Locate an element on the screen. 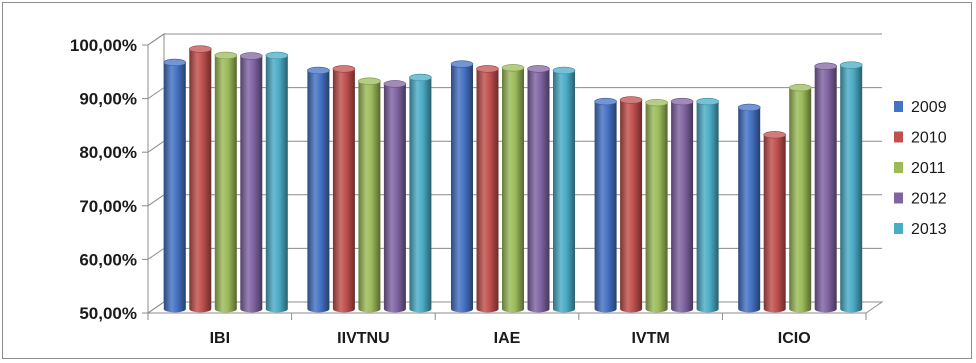  legend-label: 2009 is located at coordinates (929, 107).